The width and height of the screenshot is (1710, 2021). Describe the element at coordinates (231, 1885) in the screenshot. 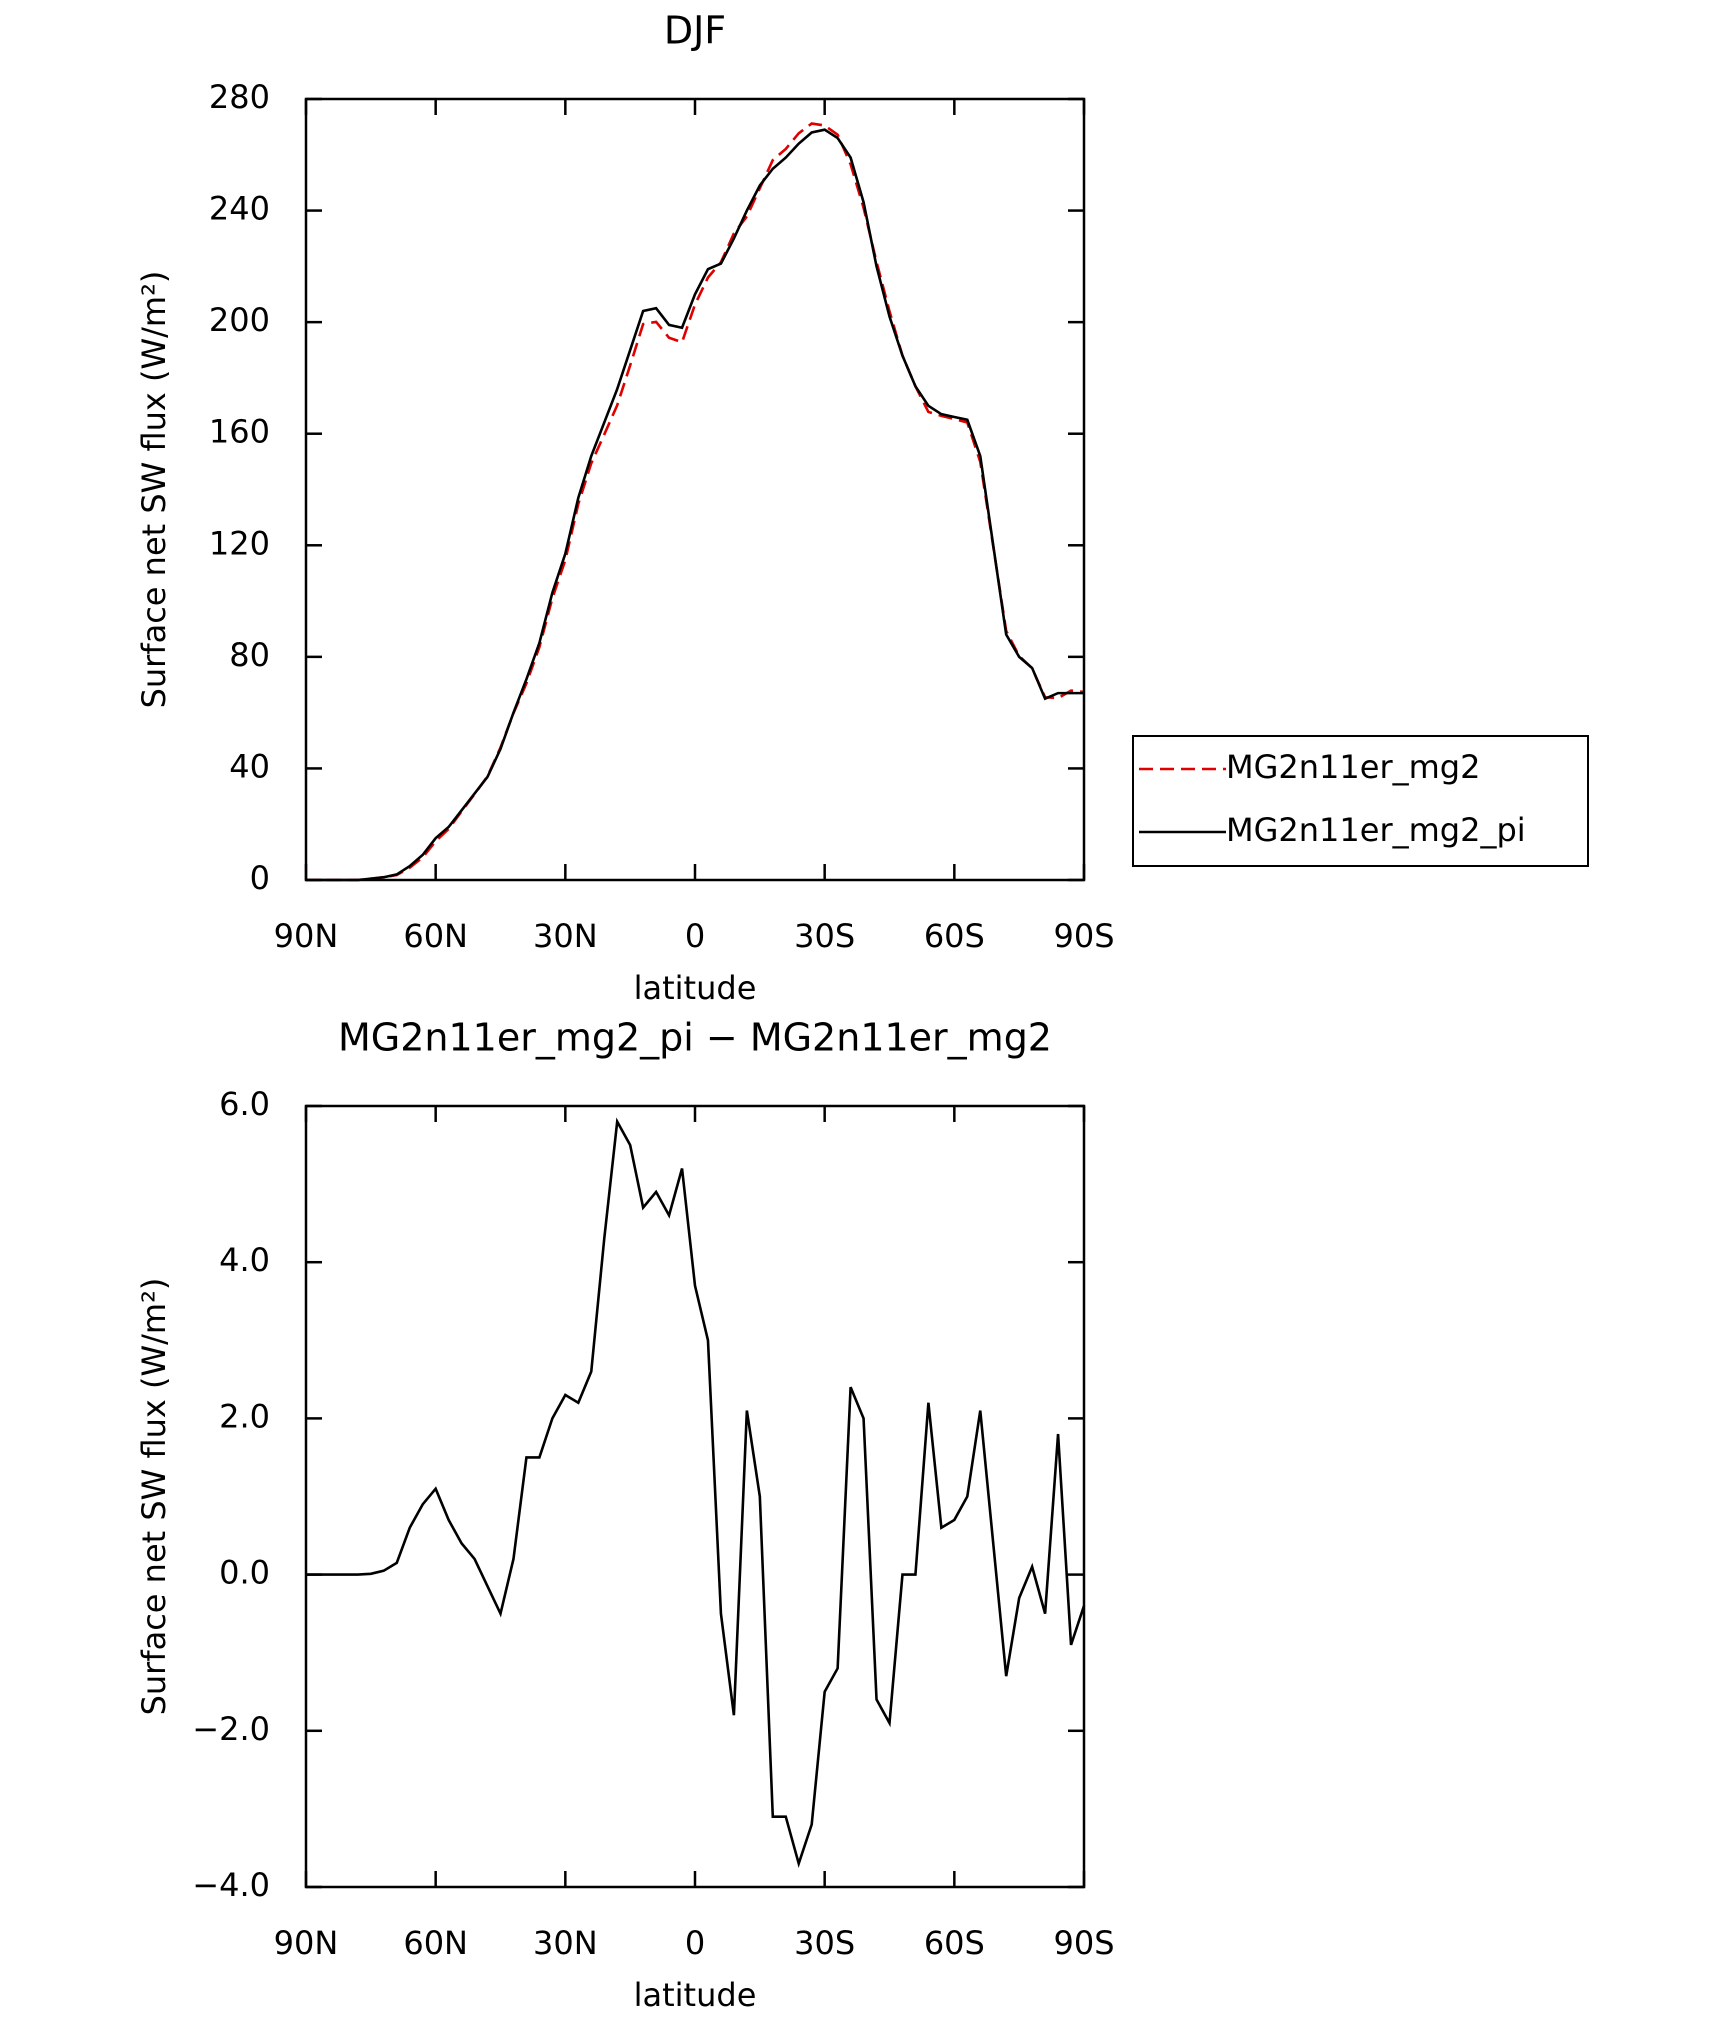

I see `y-tick-label: −4.0` at that location.